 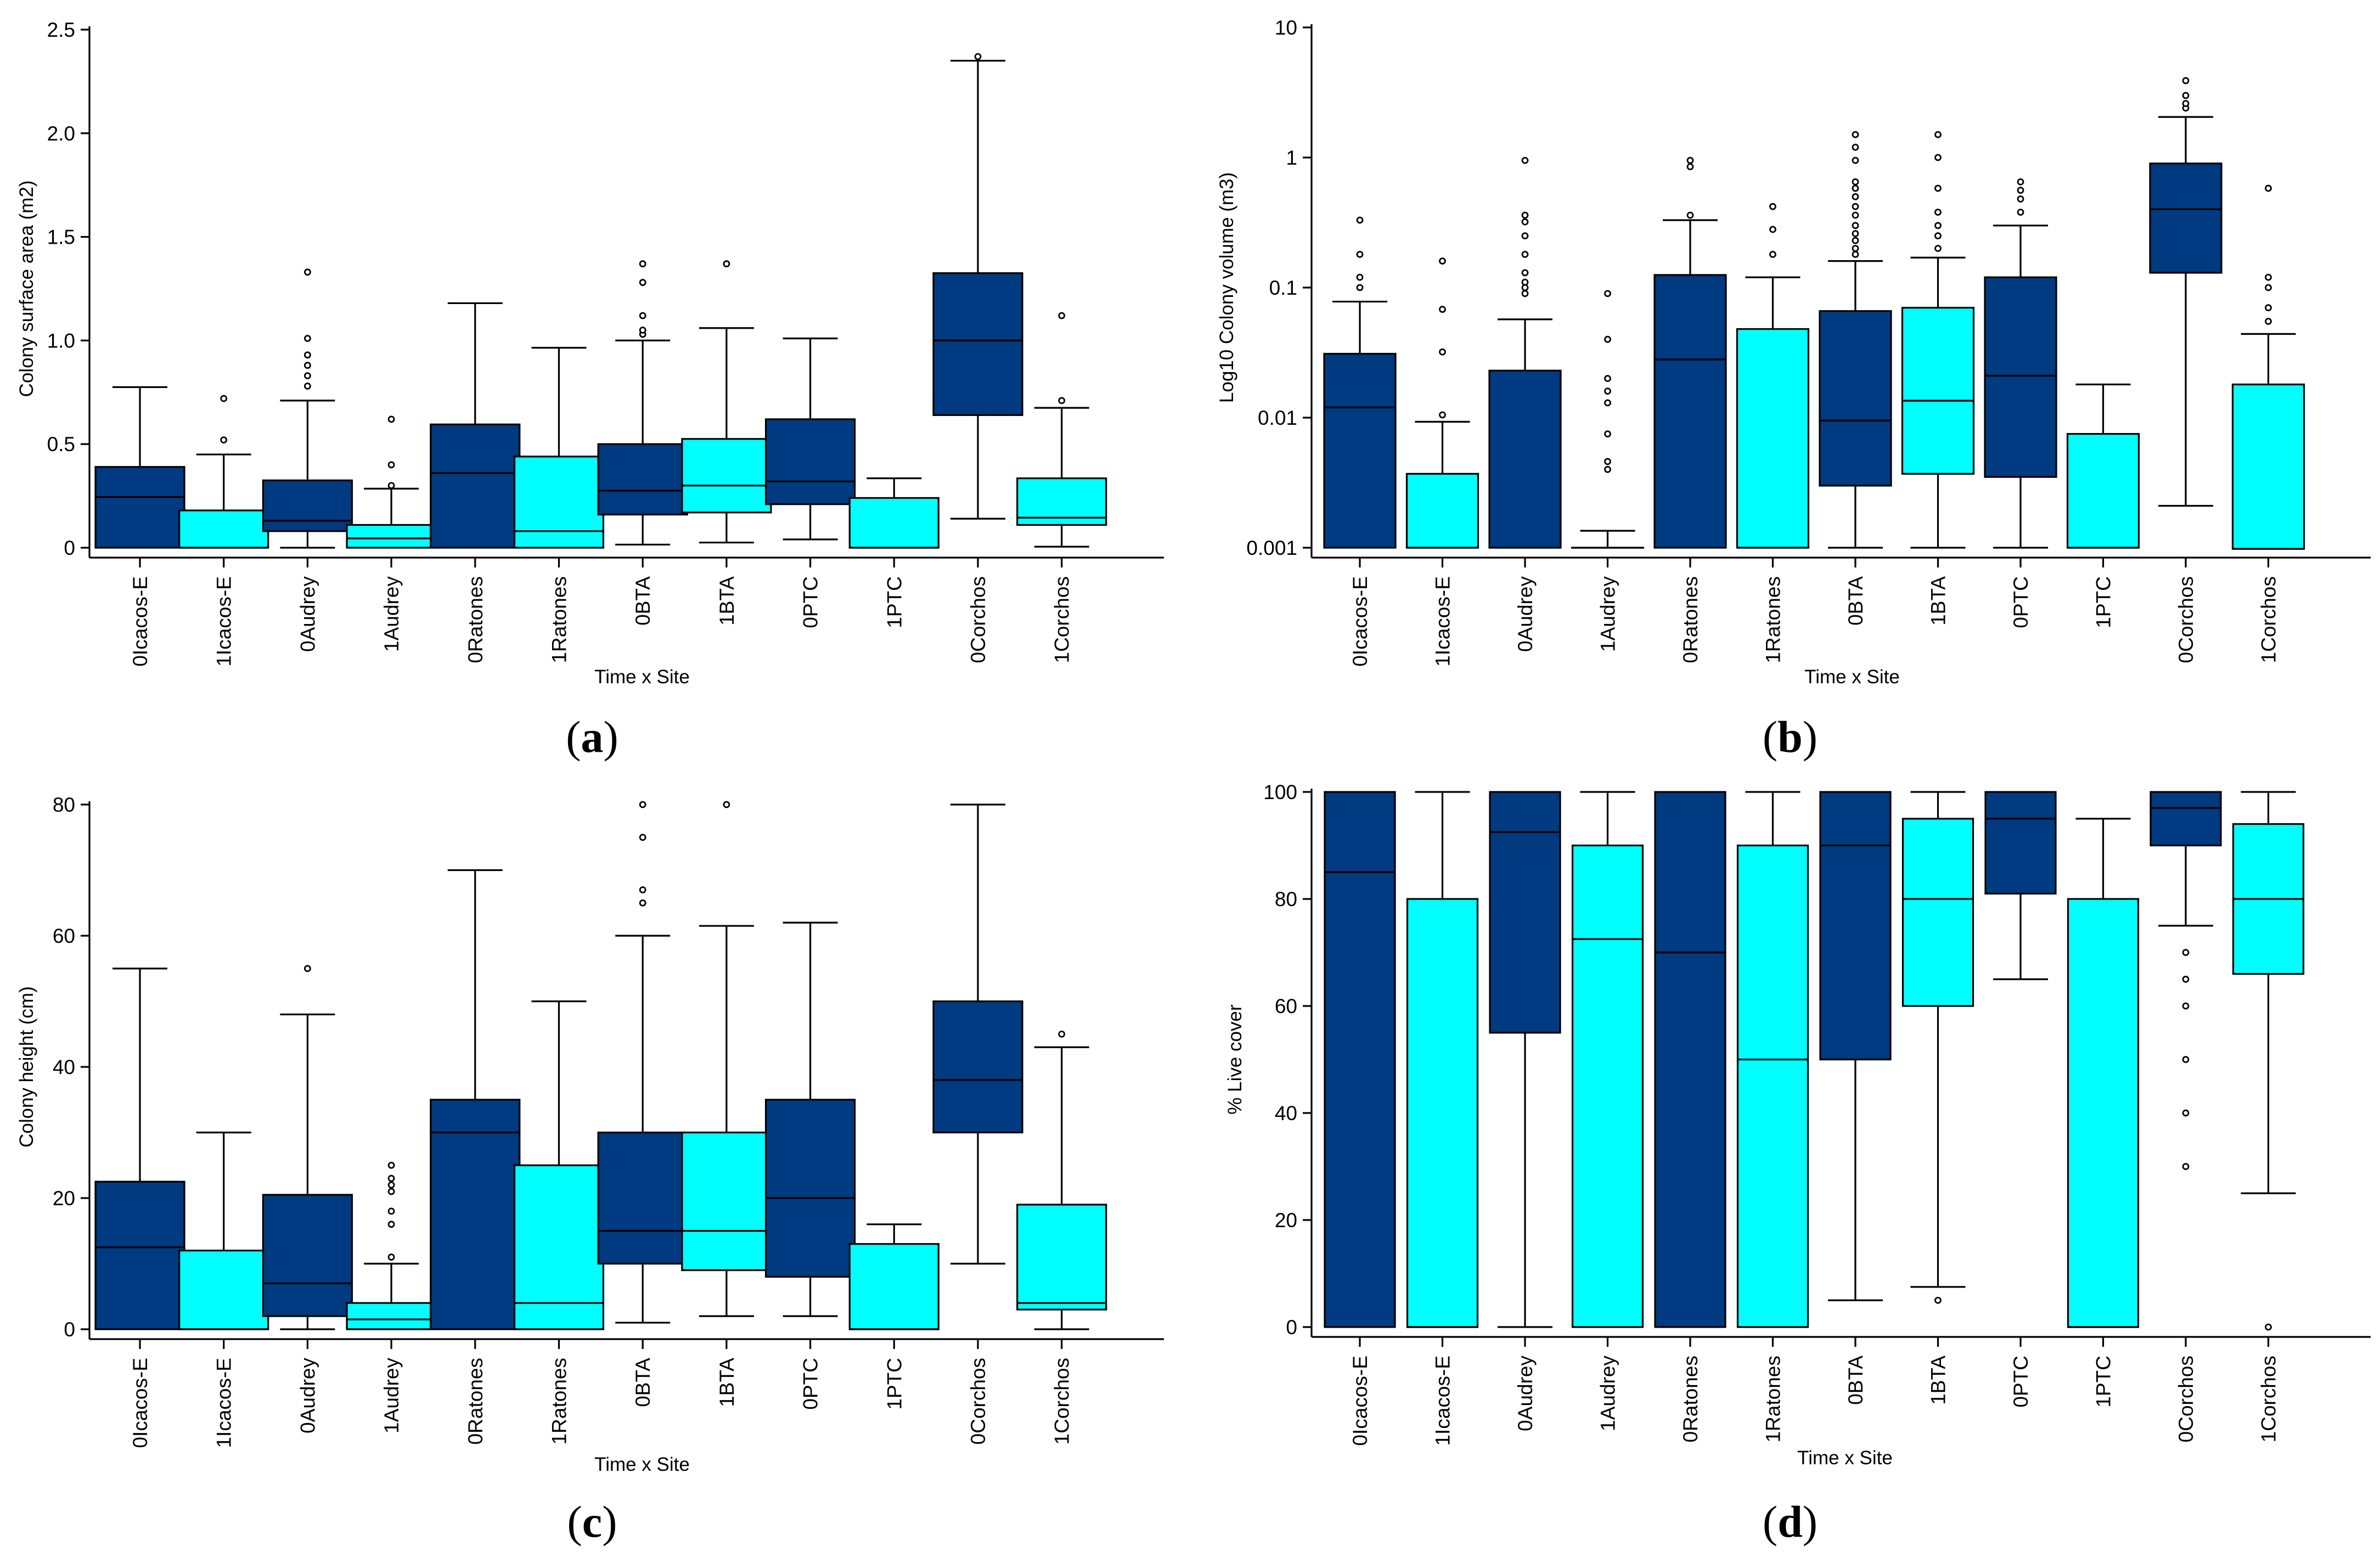 I want to click on panel-b-x-axis-title: Time x Site, so click(x=1852, y=677).